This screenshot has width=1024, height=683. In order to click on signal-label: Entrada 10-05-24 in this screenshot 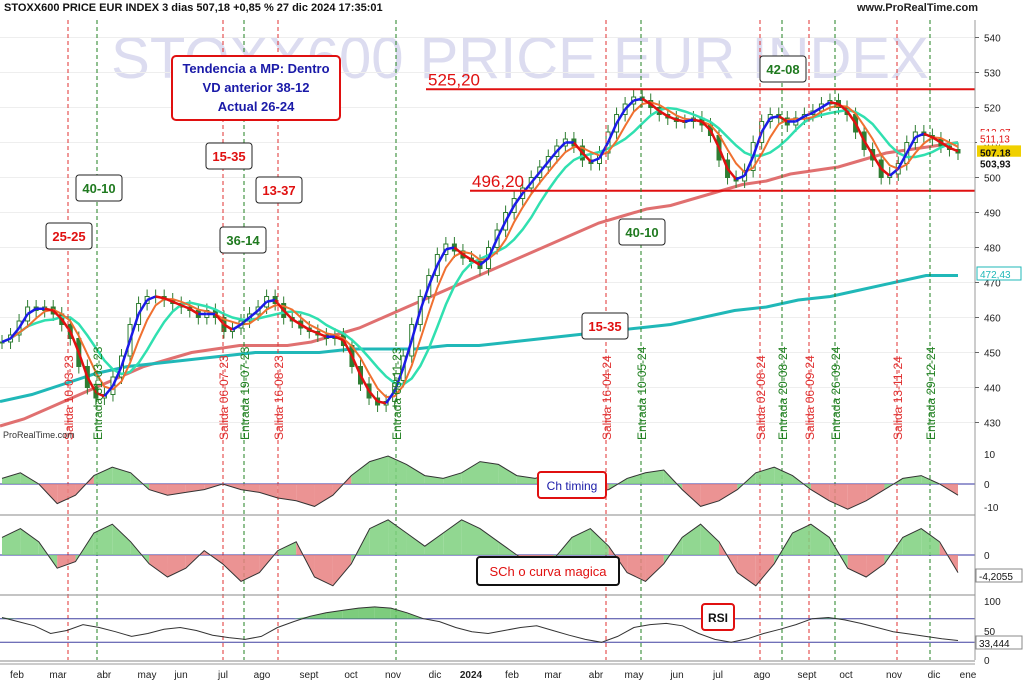, I will do `click(642, 393)`.